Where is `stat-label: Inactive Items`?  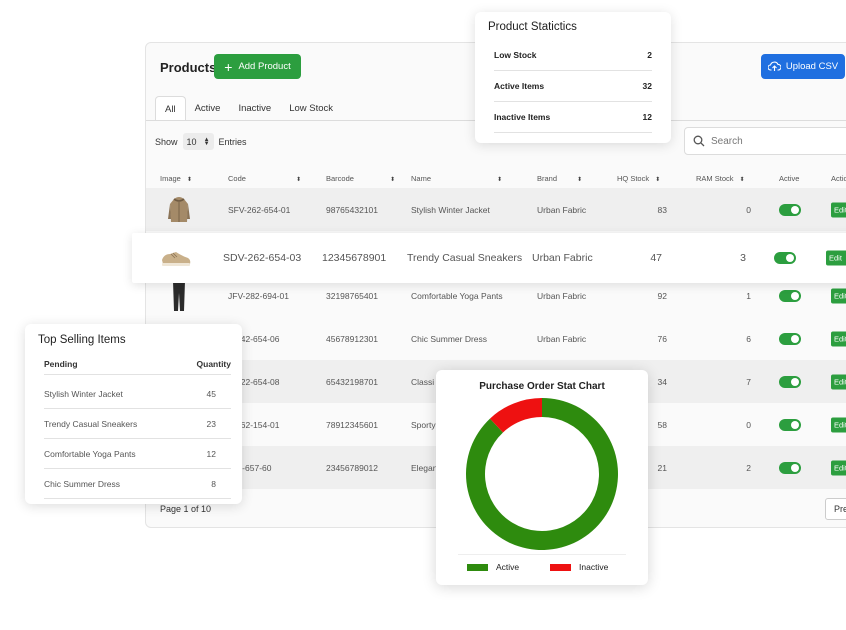 stat-label: Inactive Items is located at coordinates (522, 117).